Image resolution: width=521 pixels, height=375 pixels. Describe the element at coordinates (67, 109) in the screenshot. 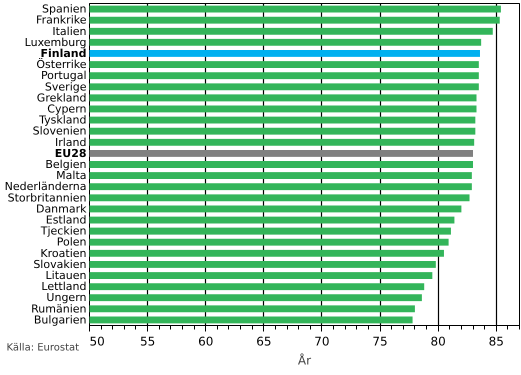

I see `y-tick-label: Cypern` at that location.